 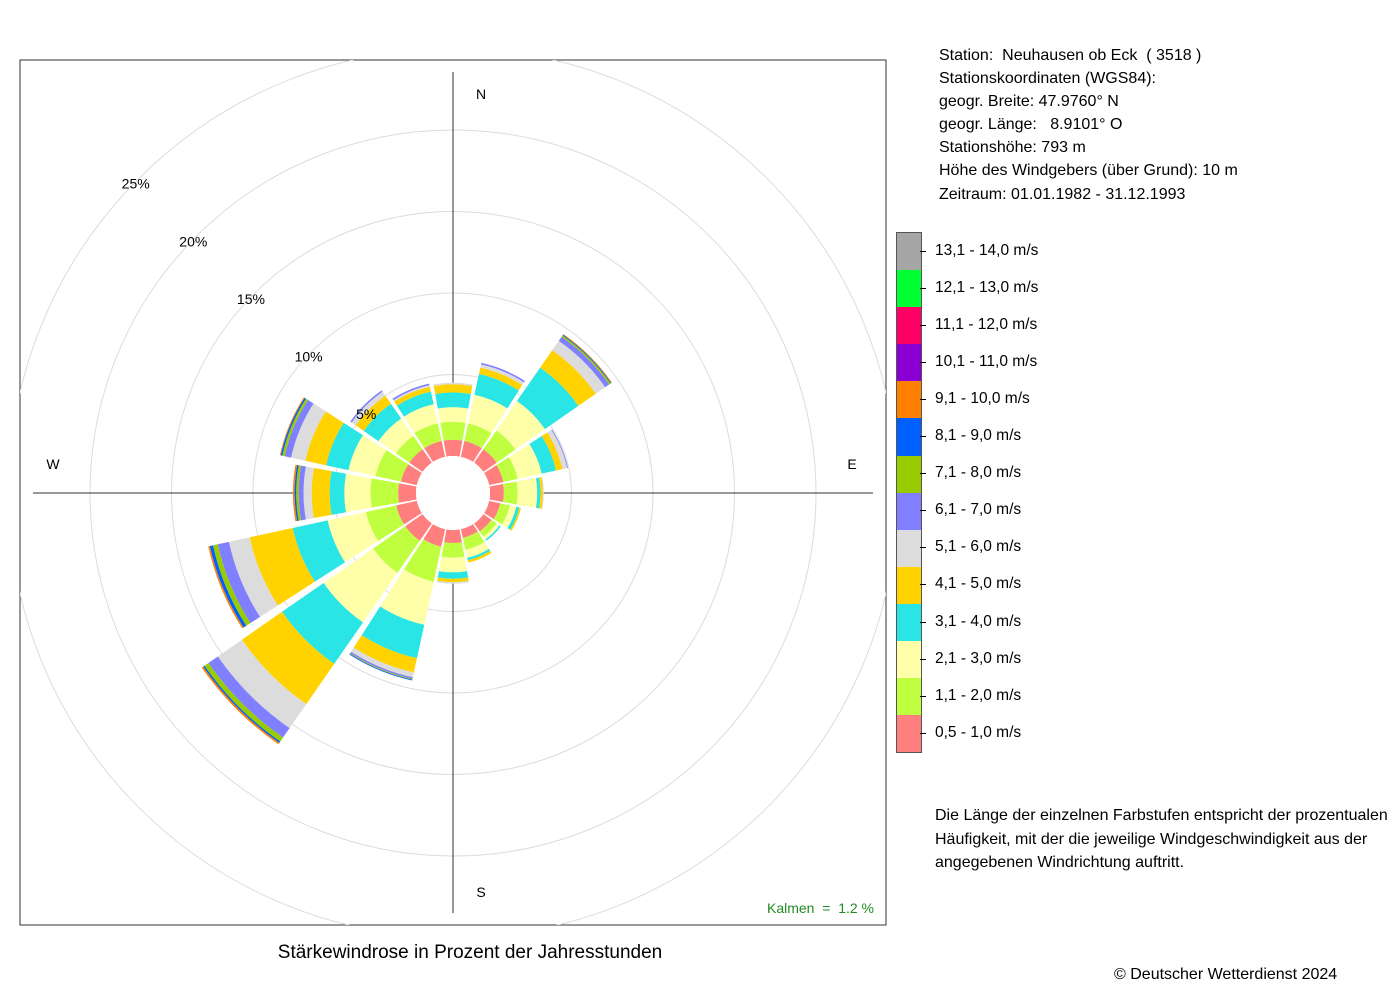 What do you see at coordinates (986, 361) in the screenshot?
I see `legend-label: 10,1 - 11,0 m/s` at bounding box center [986, 361].